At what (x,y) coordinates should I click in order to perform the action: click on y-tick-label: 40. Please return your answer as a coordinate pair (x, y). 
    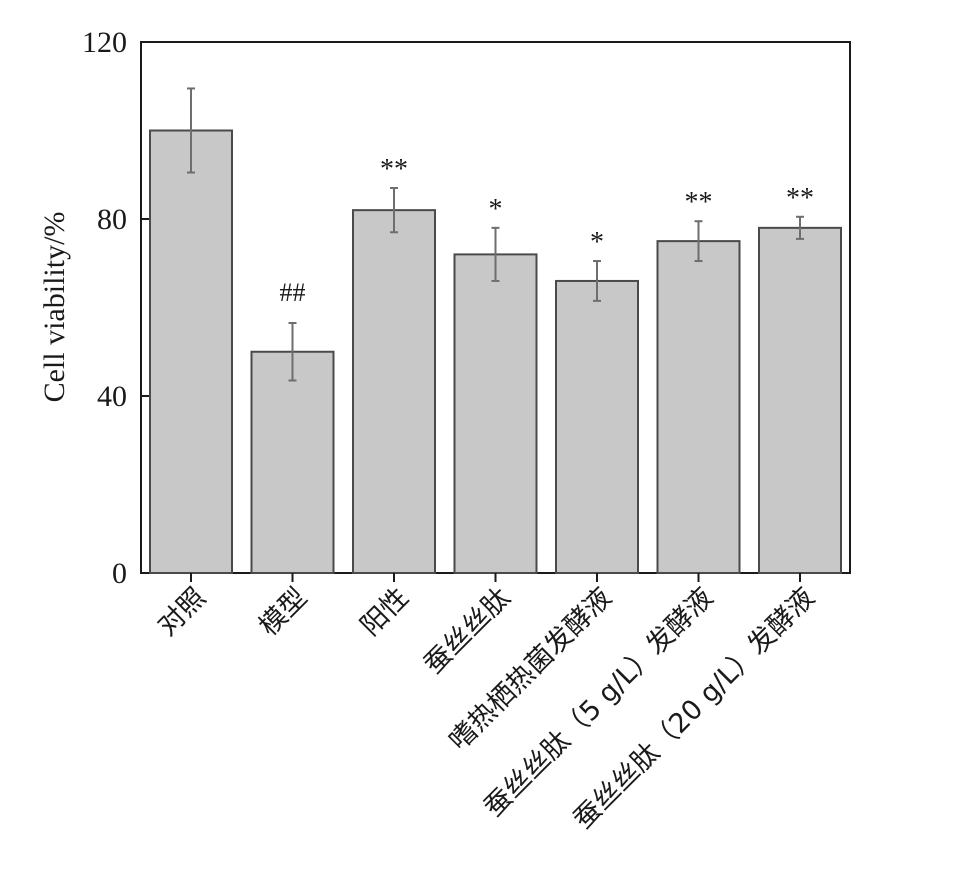
    Looking at the image, I should click on (112, 396).